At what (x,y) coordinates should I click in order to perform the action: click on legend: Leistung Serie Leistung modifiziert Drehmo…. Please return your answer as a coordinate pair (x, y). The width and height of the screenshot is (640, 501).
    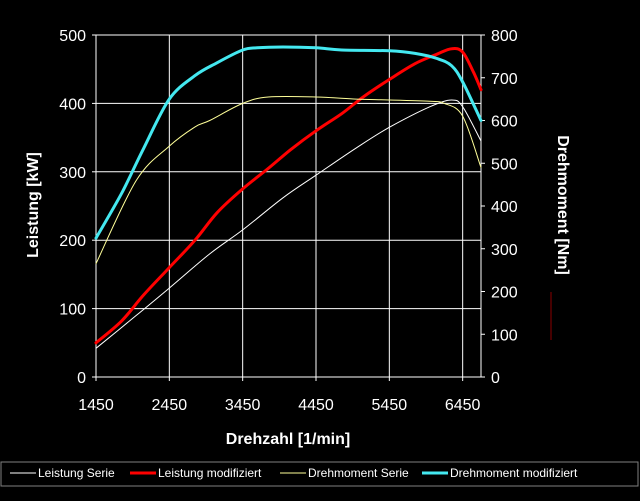
    Looking at the image, I should click on (294, 473).